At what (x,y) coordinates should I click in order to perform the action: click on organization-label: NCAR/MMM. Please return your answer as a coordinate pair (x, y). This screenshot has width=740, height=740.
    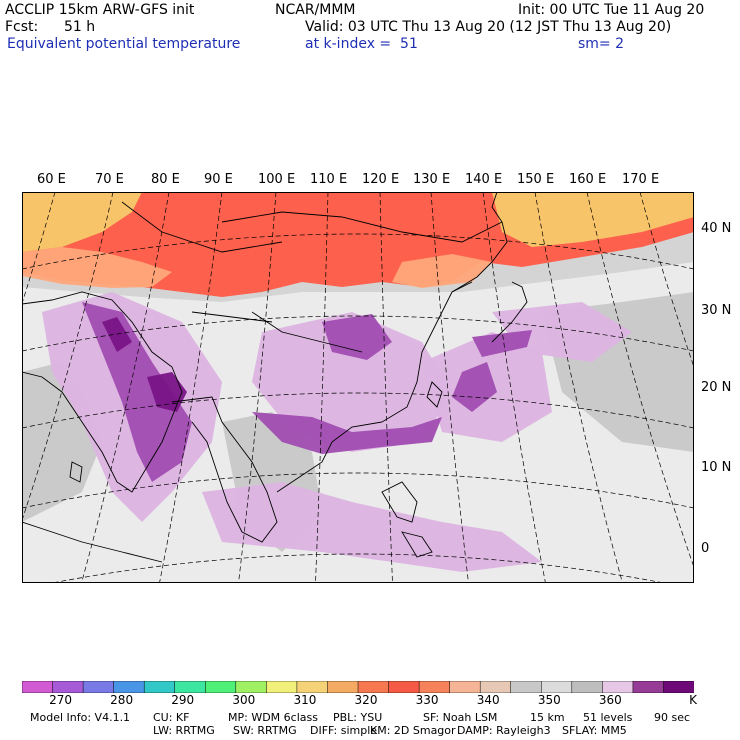
    Looking at the image, I should click on (315, 10).